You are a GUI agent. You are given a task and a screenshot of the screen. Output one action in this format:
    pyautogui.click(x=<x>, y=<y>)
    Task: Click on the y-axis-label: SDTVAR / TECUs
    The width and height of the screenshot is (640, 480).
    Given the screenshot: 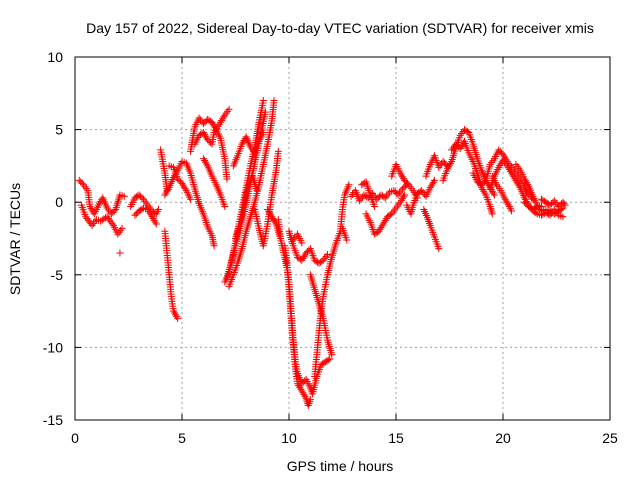 What is the action you would take?
    pyautogui.click(x=15, y=239)
    